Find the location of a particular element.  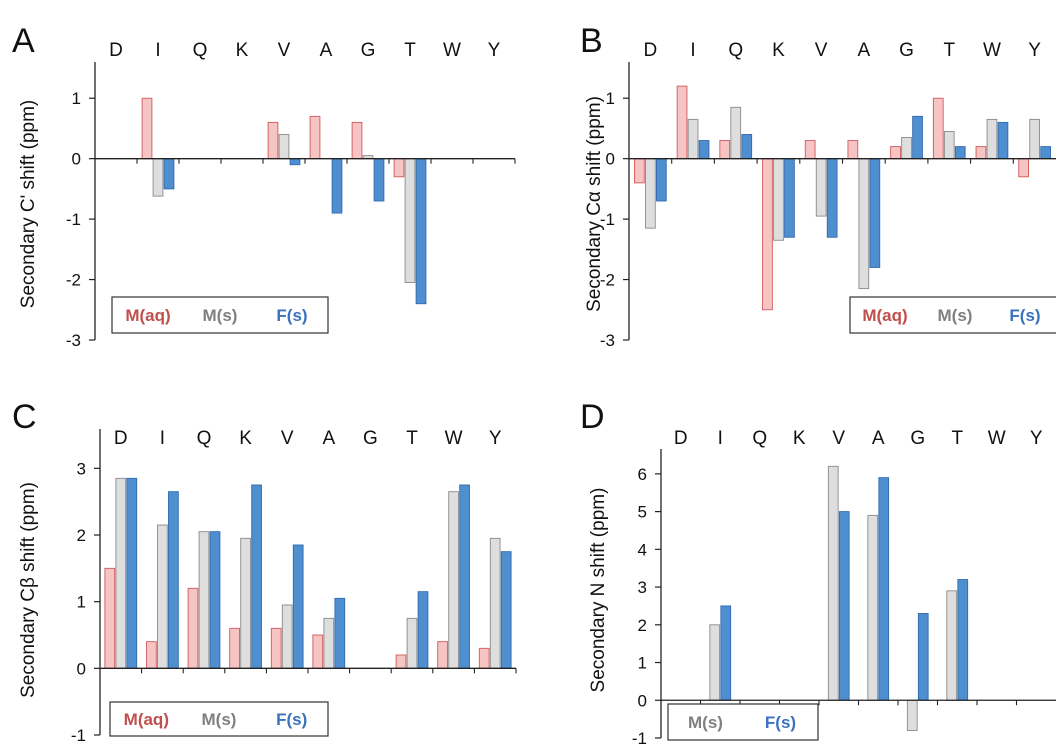

y-tick-label: 6 is located at coordinates (642, 474).